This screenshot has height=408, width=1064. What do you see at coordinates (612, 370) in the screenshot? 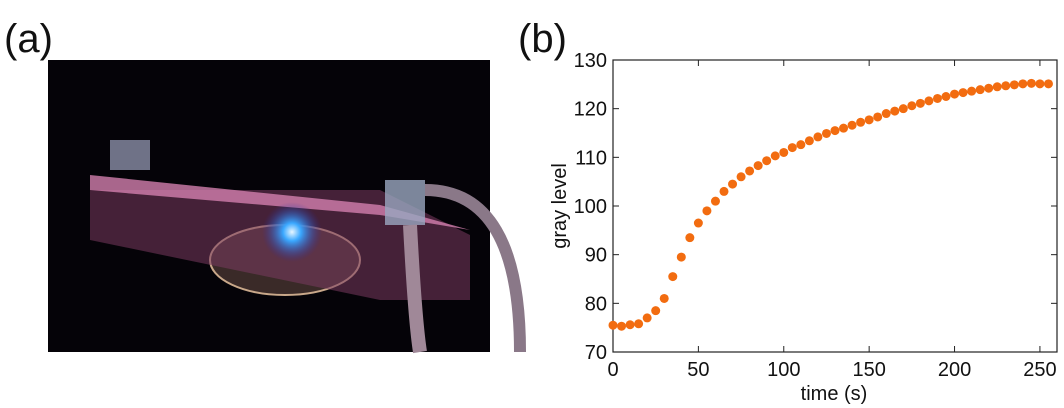
I see `x-tick-label: 0` at bounding box center [612, 370].